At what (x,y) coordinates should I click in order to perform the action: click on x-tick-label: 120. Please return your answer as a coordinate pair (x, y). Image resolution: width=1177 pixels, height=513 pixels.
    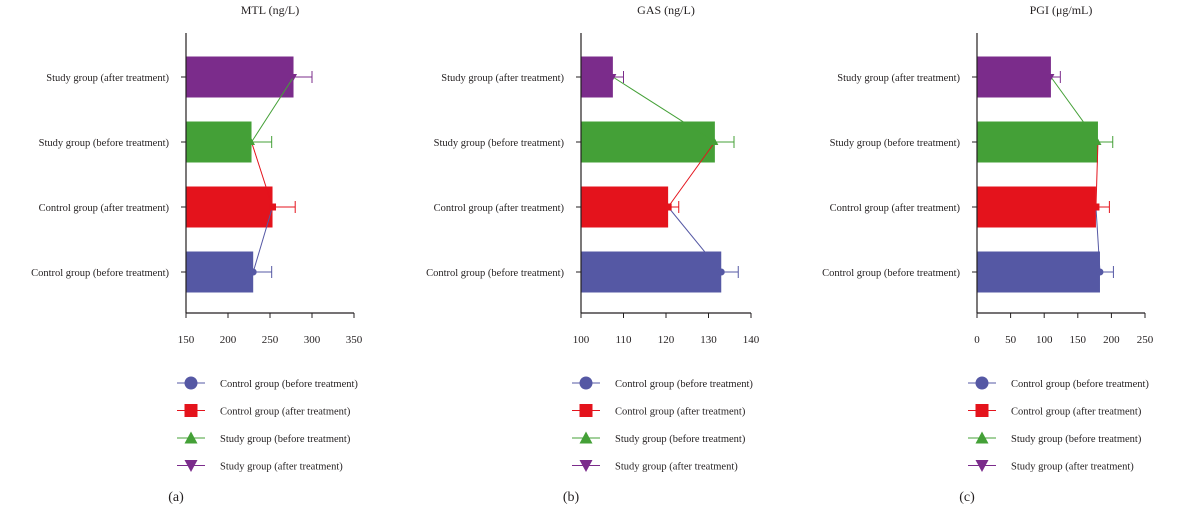
    Looking at the image, I should click on (666, 340).